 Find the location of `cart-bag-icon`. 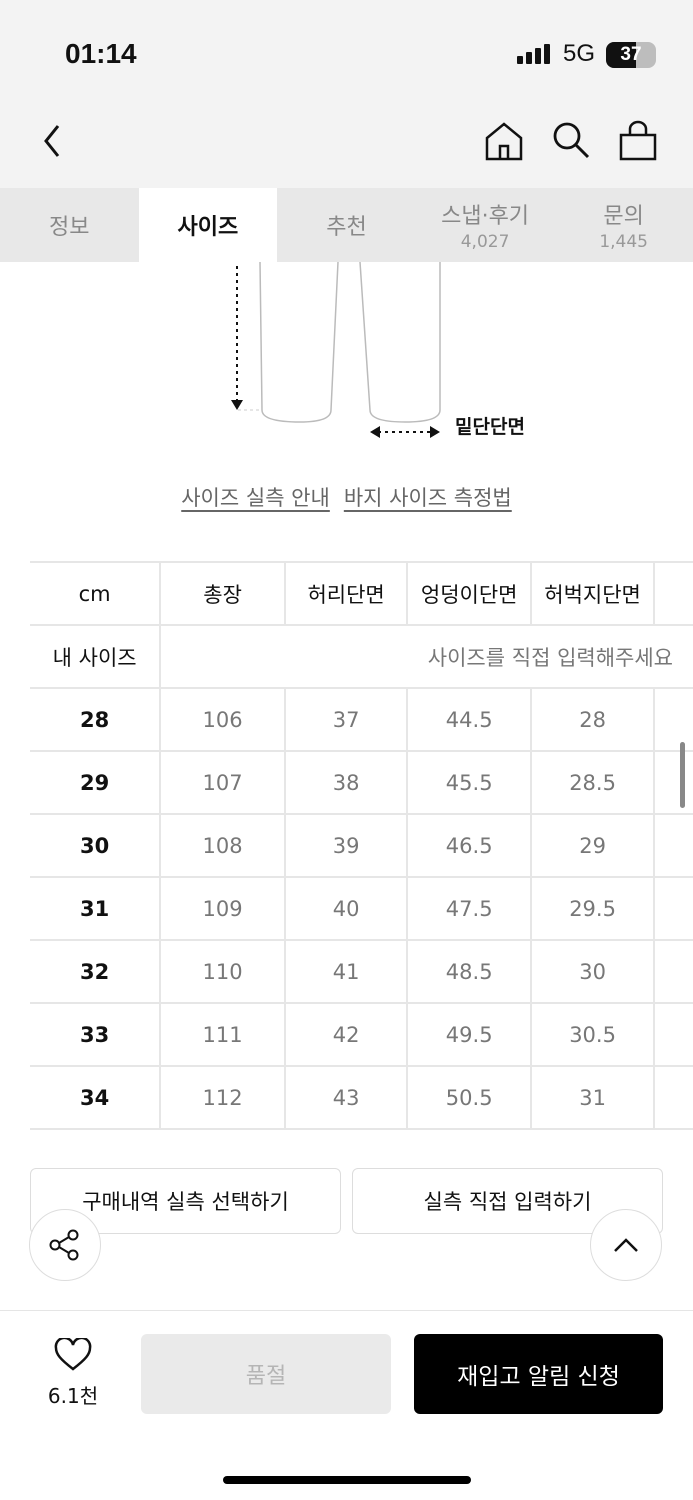

cart-bag-icon is located at coordinates (638, 141).